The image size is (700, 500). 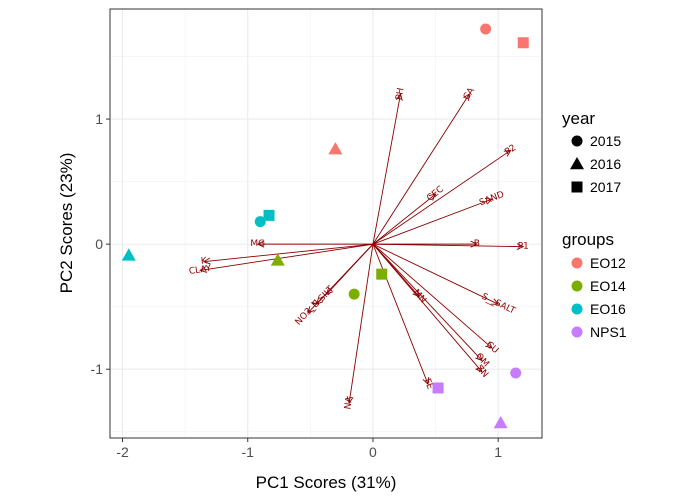 What do you see at coordinates (354, 294) in the screenshot?
I see `score-point-eo14-2015` at bounding box center [354, 294].